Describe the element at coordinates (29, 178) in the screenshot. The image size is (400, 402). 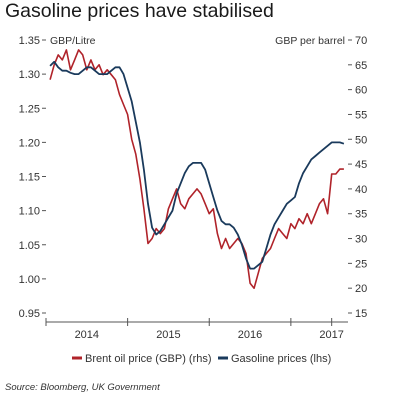
I see `left-tick-label: 1.15` at that location.